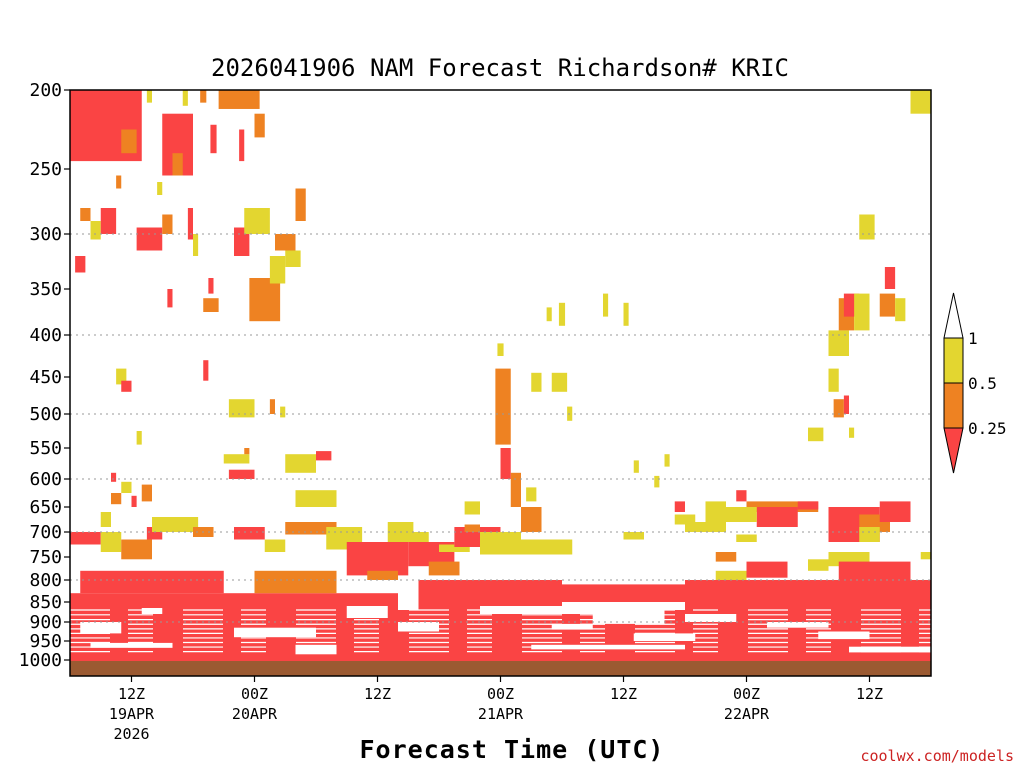 The height and width of the screenshot is (768, 1024). Describe the element at coordinates (45, 335) in the screenshot. I see `y-tick-label: 400` at that location.